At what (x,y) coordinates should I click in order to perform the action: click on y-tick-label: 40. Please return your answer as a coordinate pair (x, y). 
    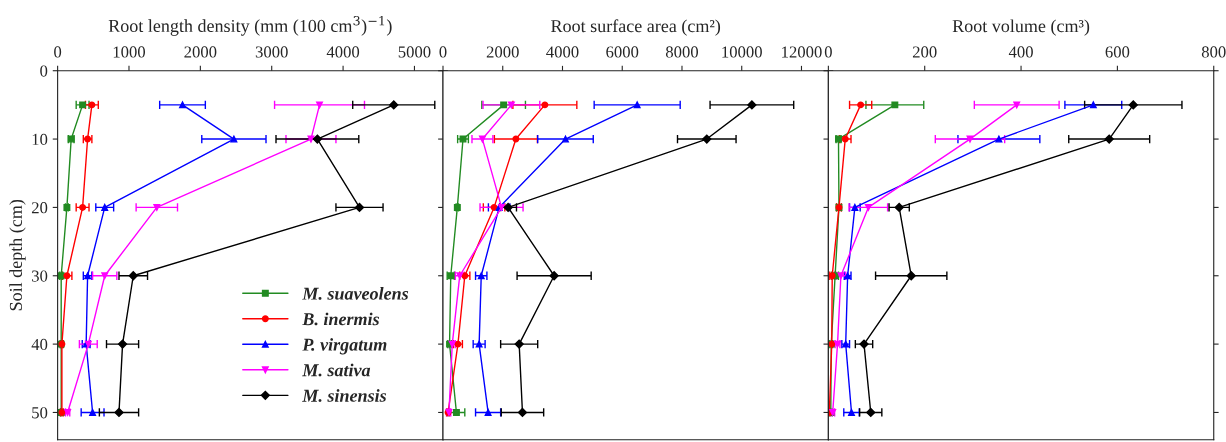
    Looking at the image, I should click on (39, 344).